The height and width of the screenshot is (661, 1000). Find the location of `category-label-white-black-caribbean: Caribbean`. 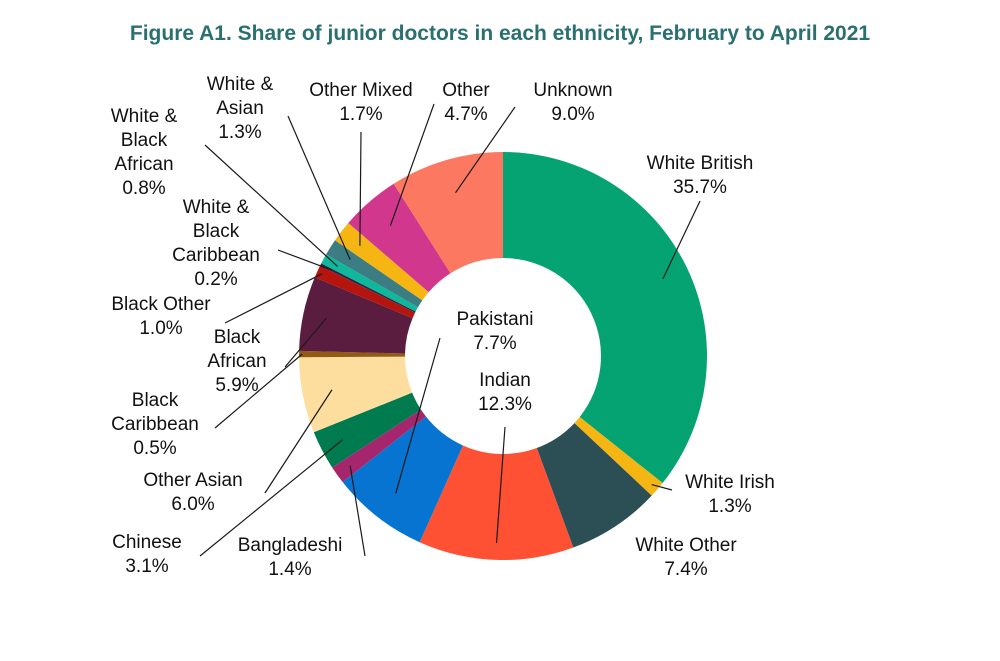

category-label-white-black-caribbean: Caribbean is located at coordinates (216, 255).